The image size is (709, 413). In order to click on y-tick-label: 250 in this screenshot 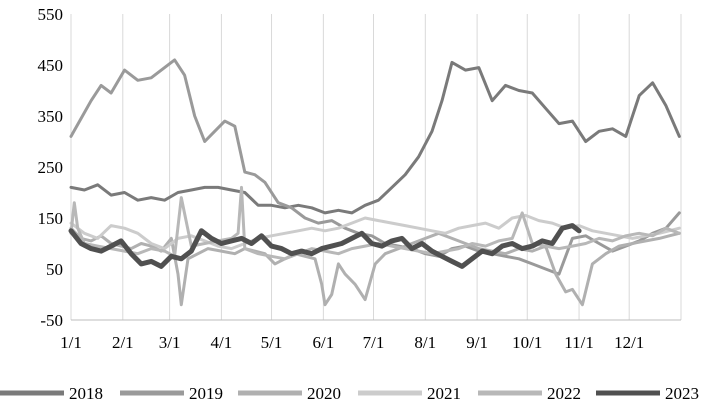, I will do `click(51, 167)`.